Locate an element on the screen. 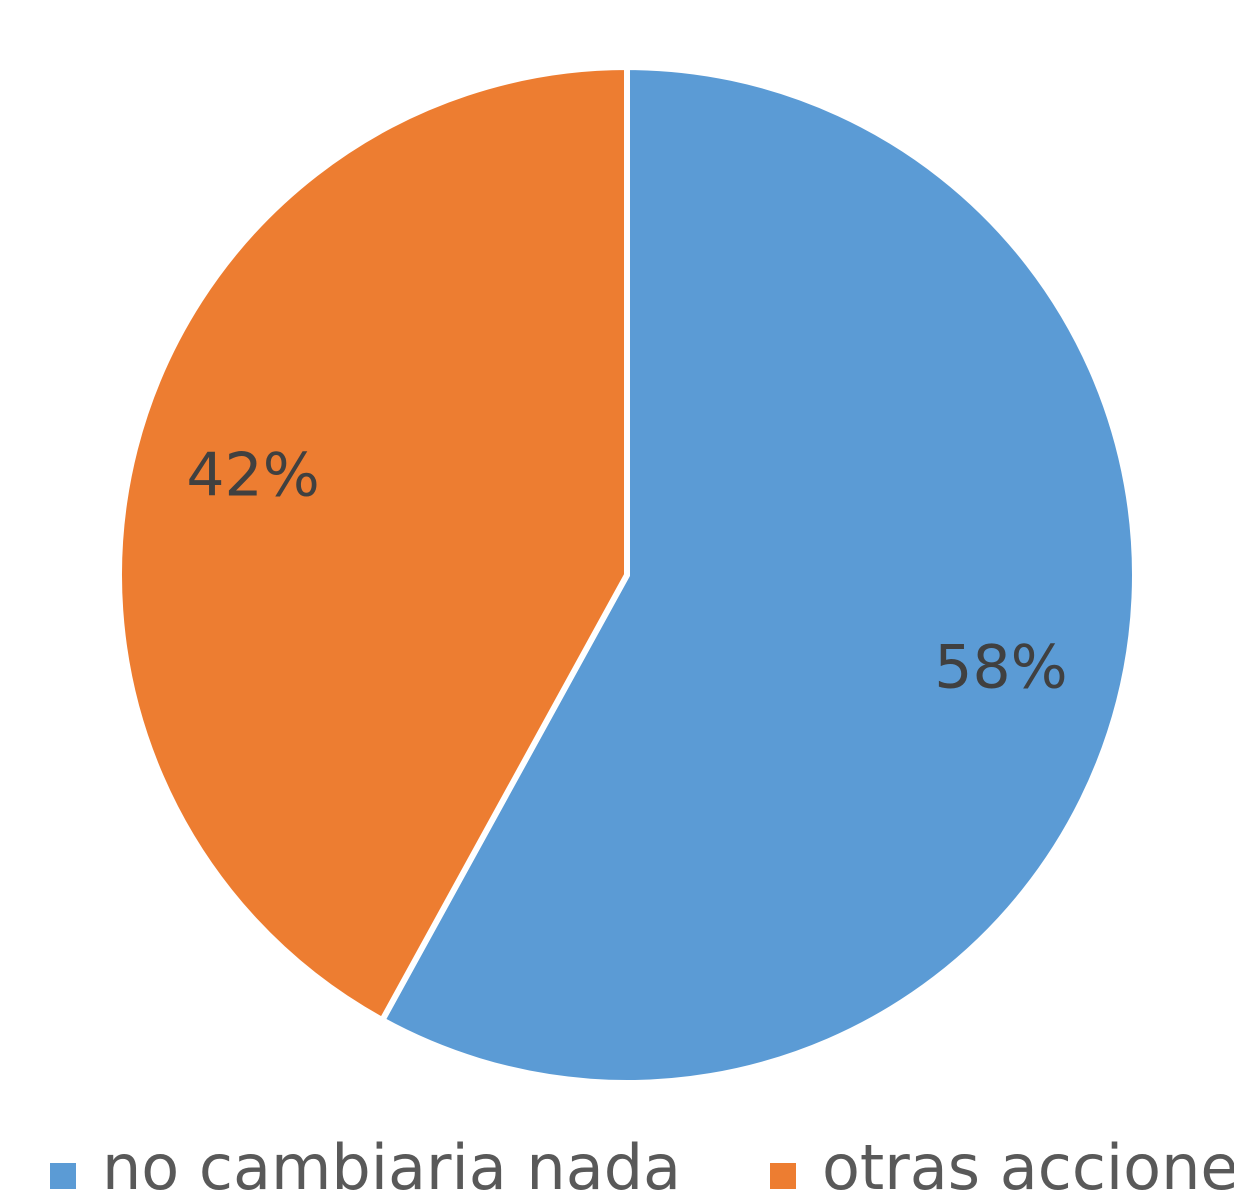  data-label: 42% is located at coordinates (252, 476).